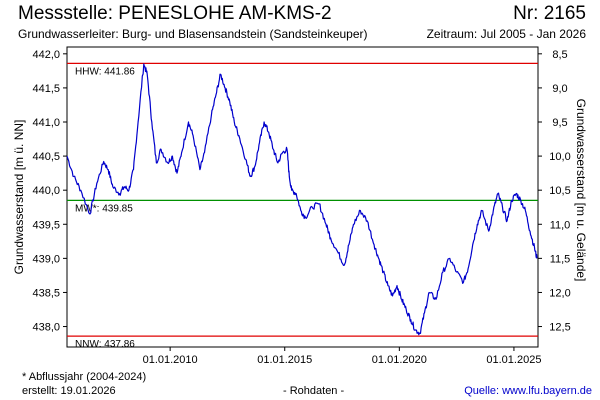  I want to click on station-title: Messstelle: PENESLOHE AM-KMS-2, so click(175, 13).